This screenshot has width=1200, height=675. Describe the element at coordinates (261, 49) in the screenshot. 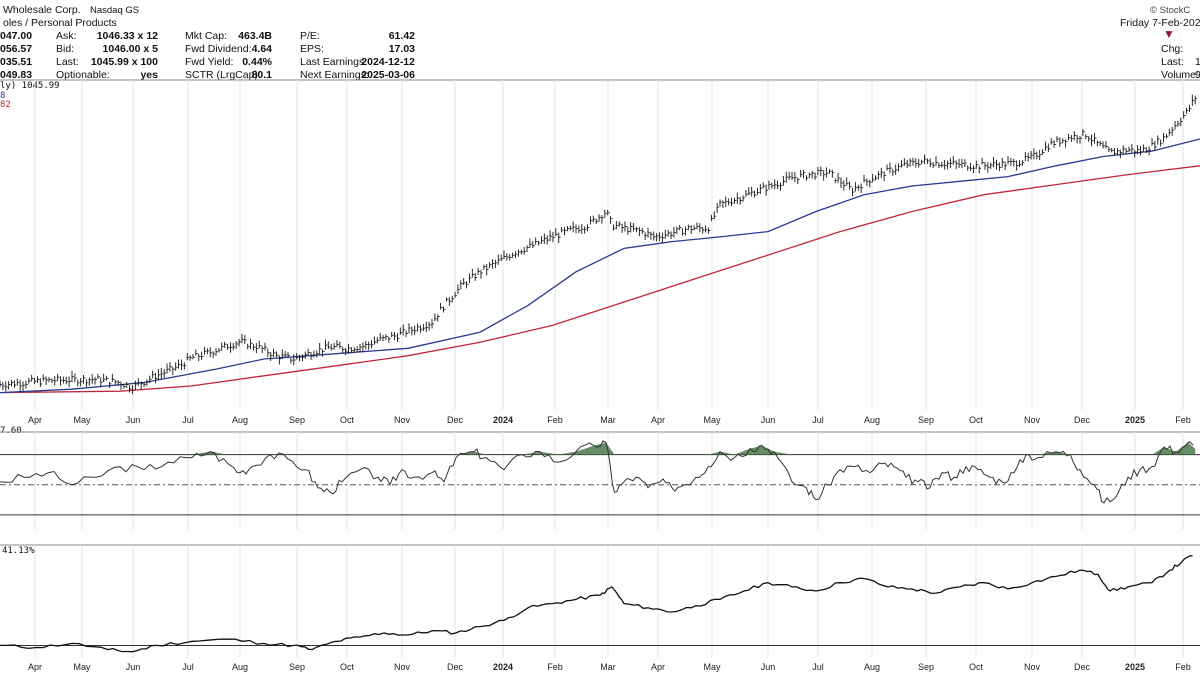

I see `fundamental-value: 4.64` at that location.